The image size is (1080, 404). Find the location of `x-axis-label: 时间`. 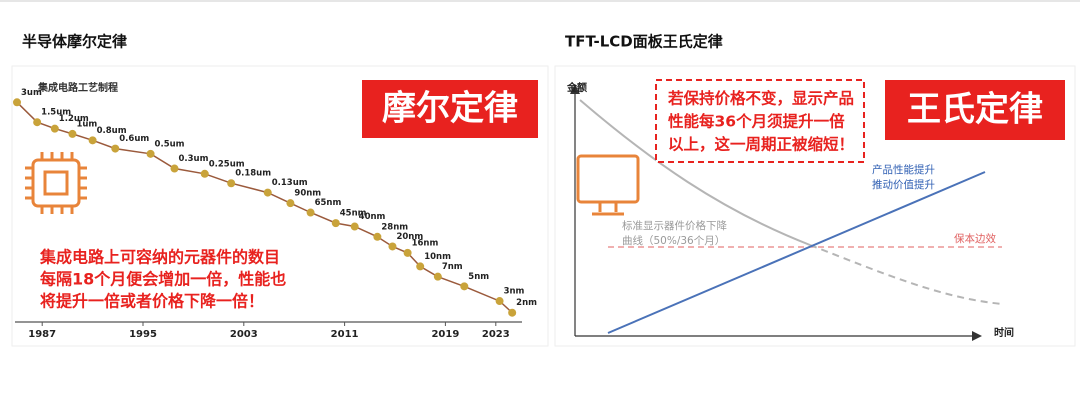

x-axis-label: 时间 is located at coordinates (1004, 332).